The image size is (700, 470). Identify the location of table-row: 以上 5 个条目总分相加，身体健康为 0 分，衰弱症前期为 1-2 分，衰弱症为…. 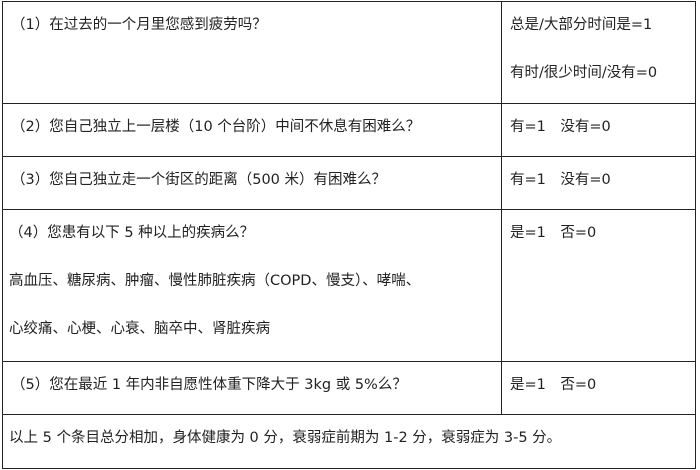
(349, 441).